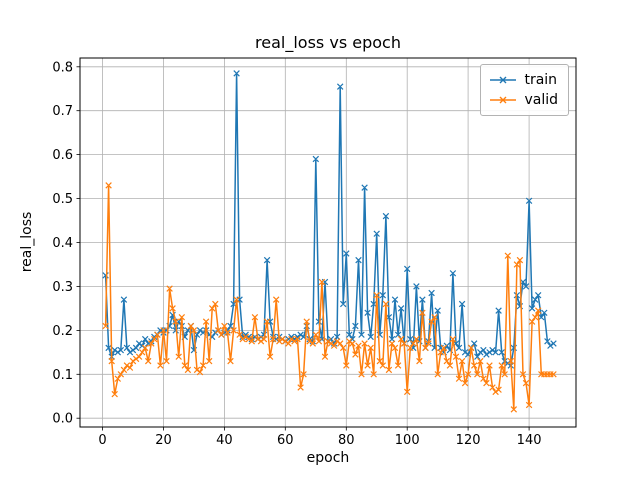  I want to click on svg-text: 120, so click(468, 440).